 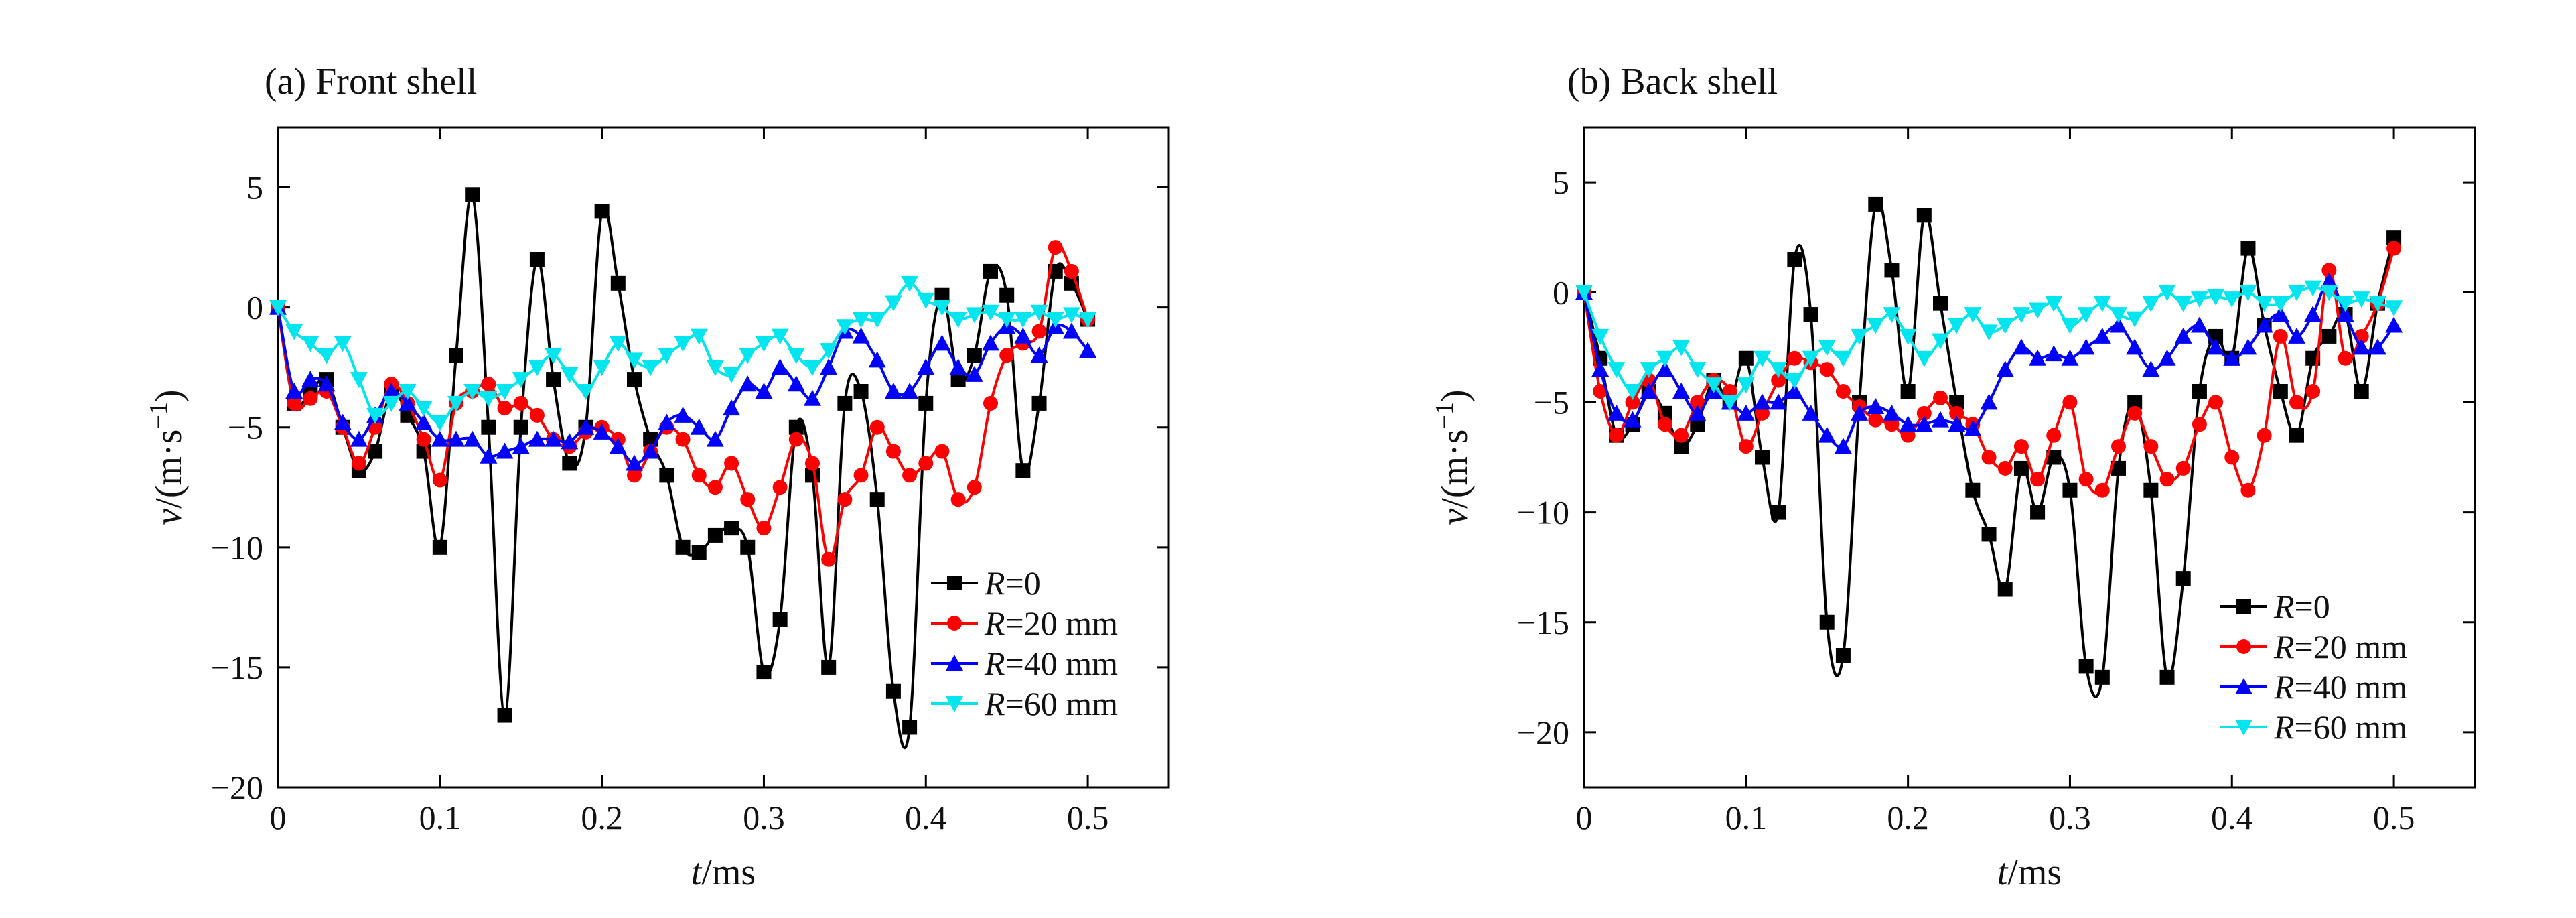 I want to click on panel-title: (a) Front shell, so click(x=371, y=82).